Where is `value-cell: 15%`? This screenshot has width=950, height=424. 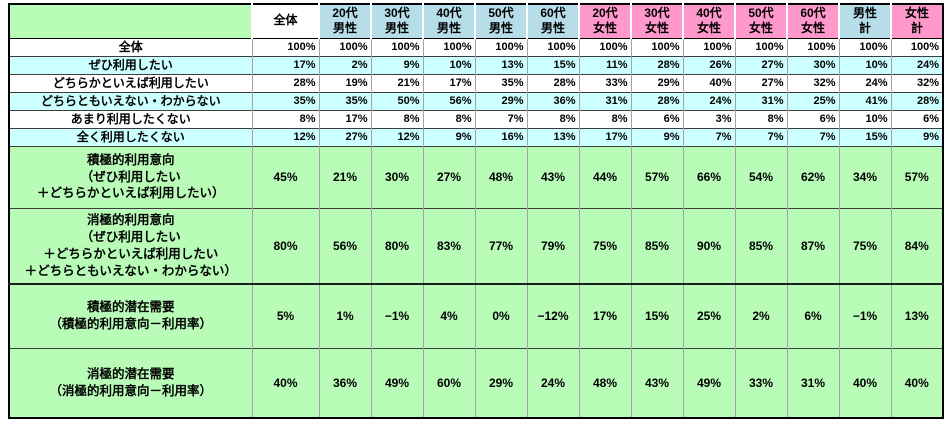 value-cell: 15% is located at coordinates (552, 64).